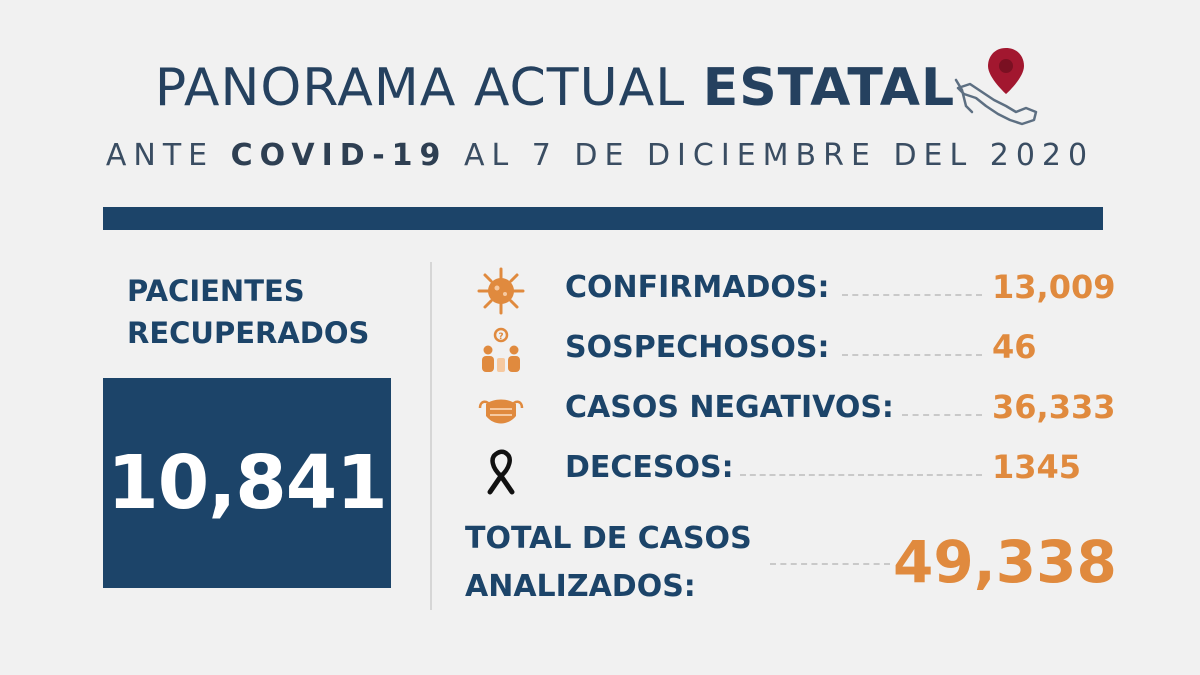  I want to click on total-label: TOTAL DE CASOS ANALIZADOS:, so click(608, 563).